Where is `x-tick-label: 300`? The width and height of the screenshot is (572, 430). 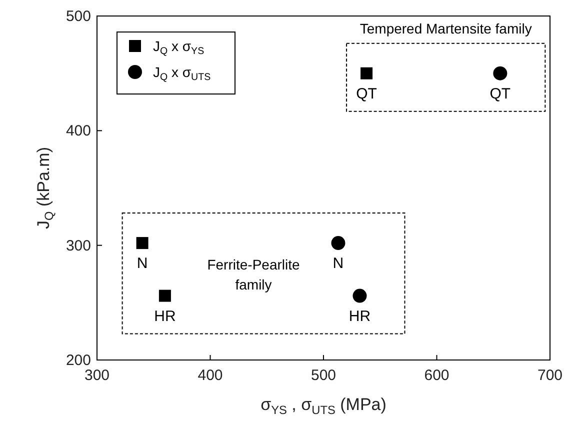
x-tick-label: 300 is located at coordinates (97, 375).